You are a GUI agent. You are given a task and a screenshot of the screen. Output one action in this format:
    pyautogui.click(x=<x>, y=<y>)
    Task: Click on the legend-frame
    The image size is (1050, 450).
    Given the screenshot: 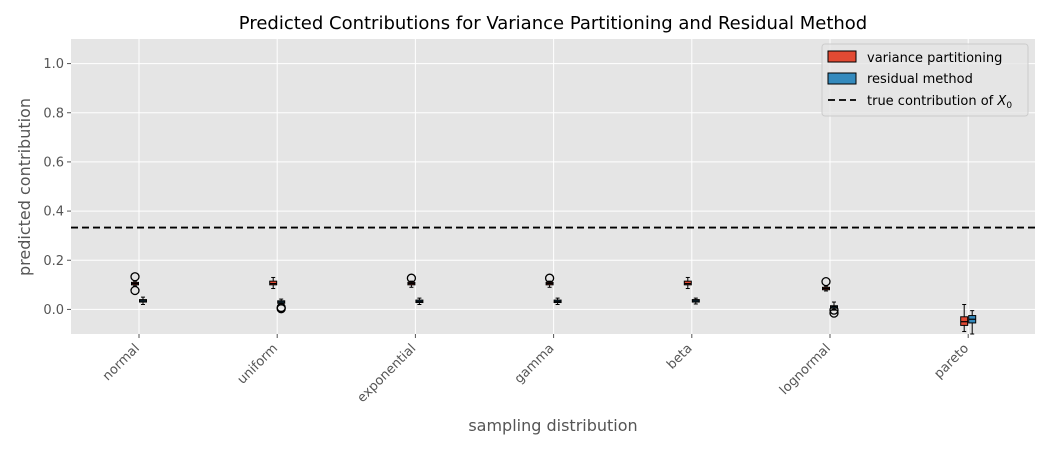 What is the action you would take?
    pyautogui.click(x=925, y=80)
    